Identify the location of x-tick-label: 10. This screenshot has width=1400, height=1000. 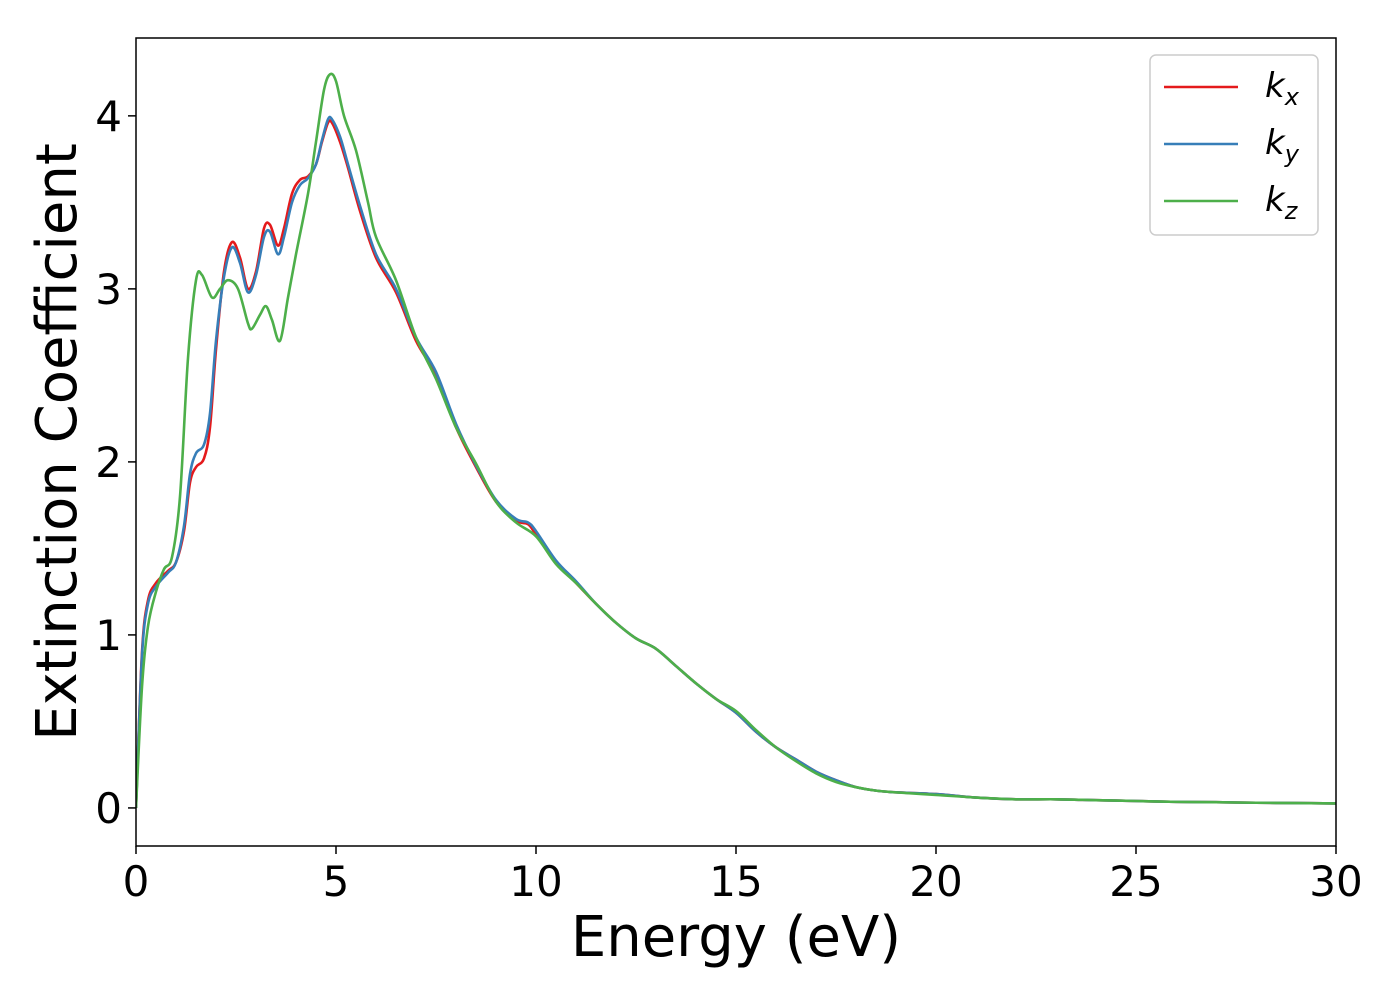
(535, 881).